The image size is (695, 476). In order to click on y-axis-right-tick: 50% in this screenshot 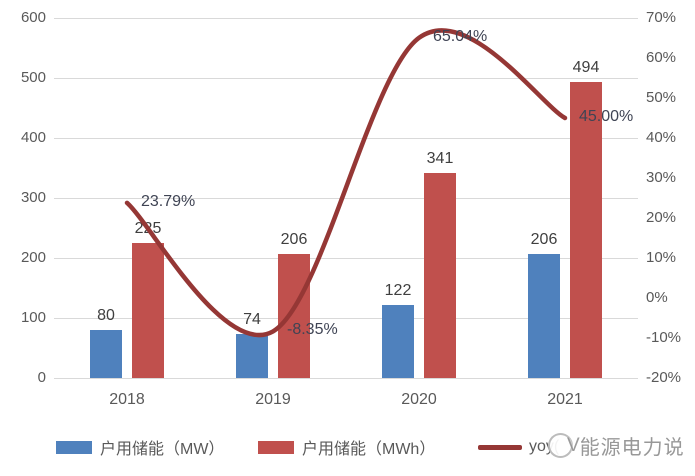, I will do `click(661, 97)`.